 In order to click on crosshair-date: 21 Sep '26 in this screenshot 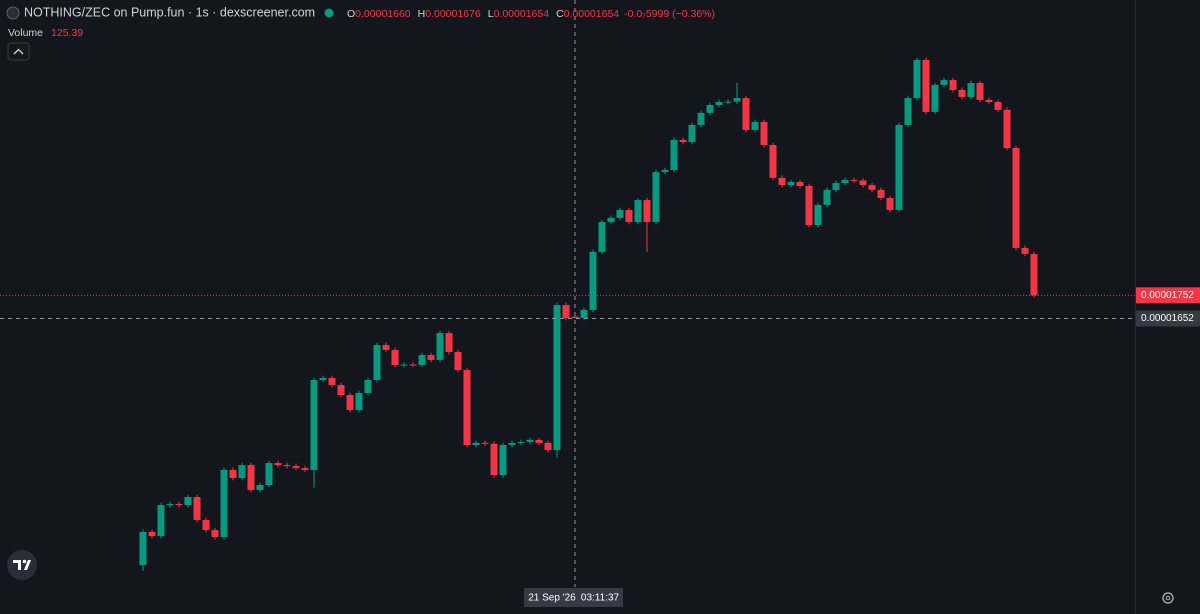, I will do `click(552, 598)`.